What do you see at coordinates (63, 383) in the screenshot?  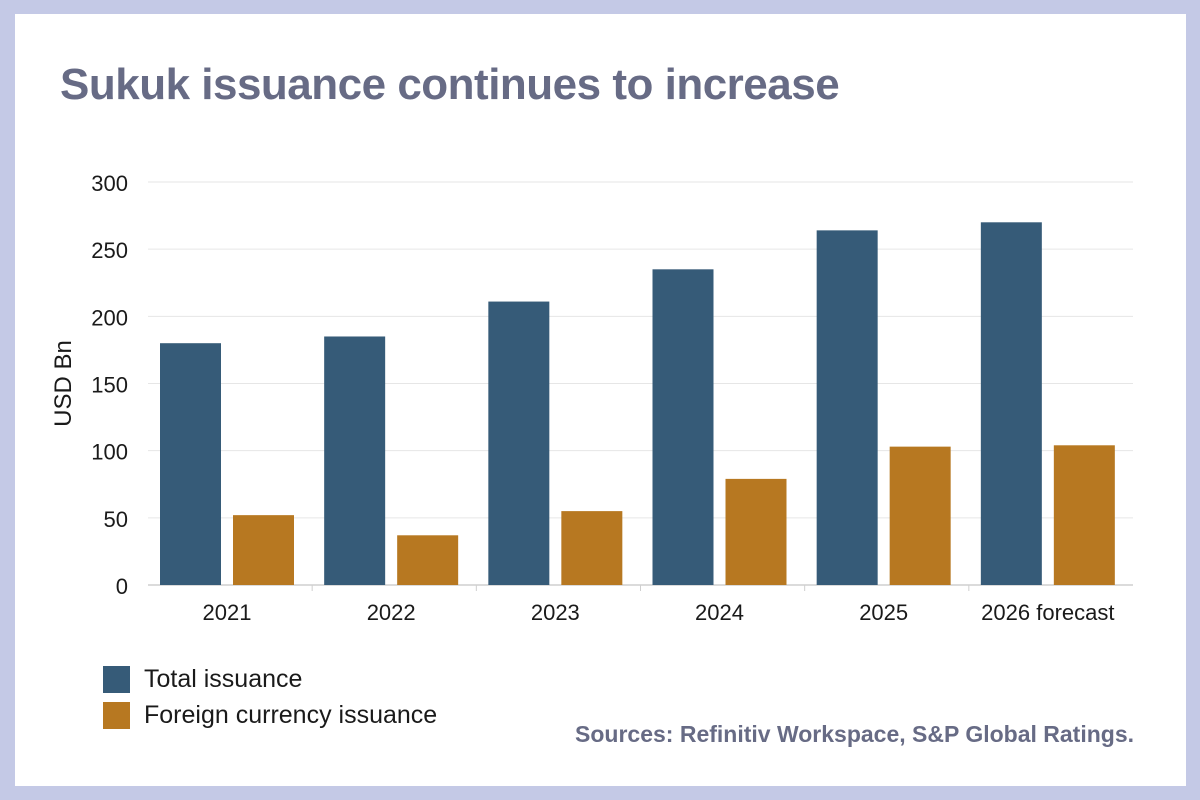 I see `y-axis-title: USD Bn` at bounding box center [63, 383].